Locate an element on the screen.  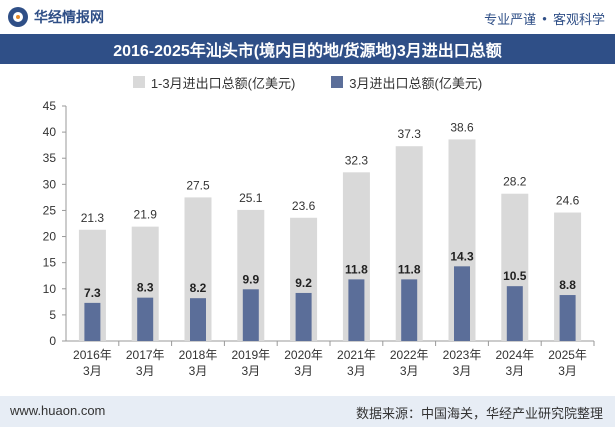
brand-logo-icon is located at coordinates (18, 17).